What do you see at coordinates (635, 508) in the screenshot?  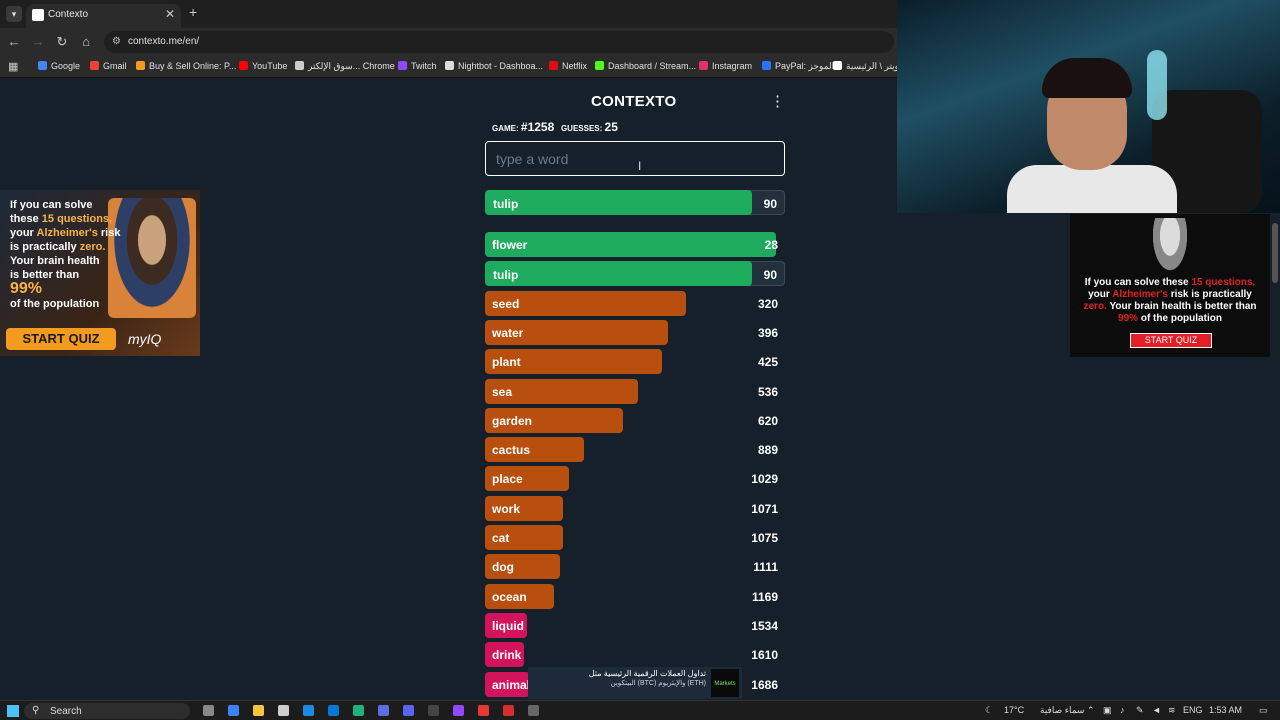 I see `guess-row: work 1071` at bounding box center [635, 508].